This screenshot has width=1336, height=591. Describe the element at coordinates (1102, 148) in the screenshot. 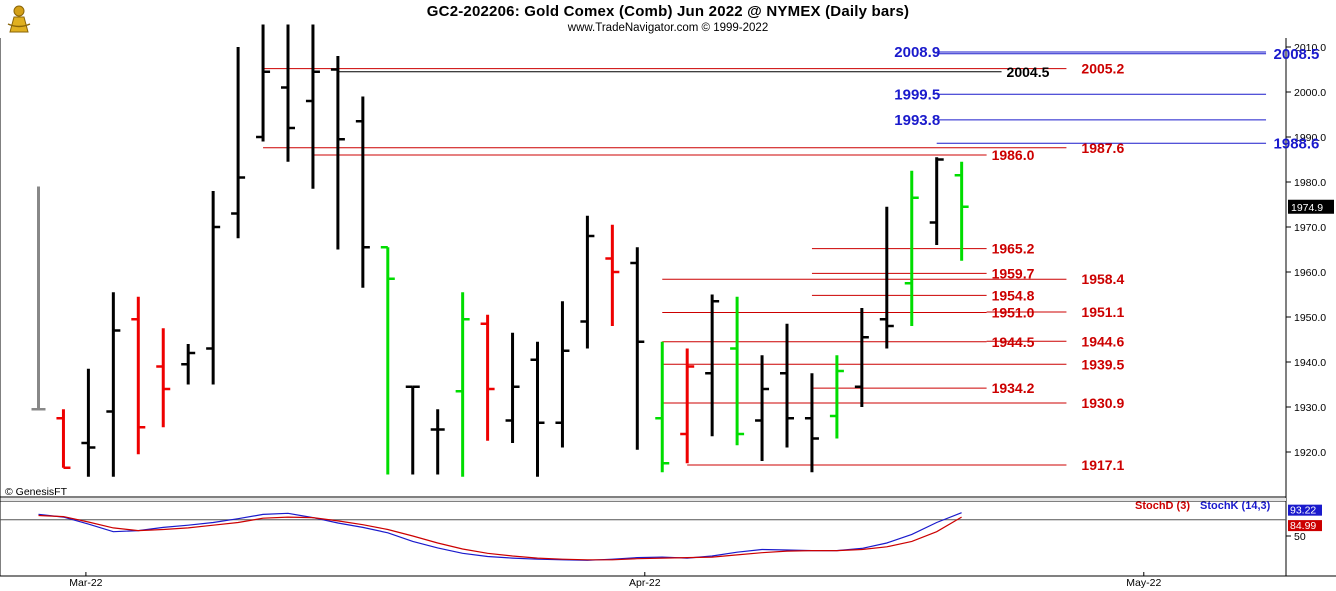

I see `level-label: 1987.6` at that location.